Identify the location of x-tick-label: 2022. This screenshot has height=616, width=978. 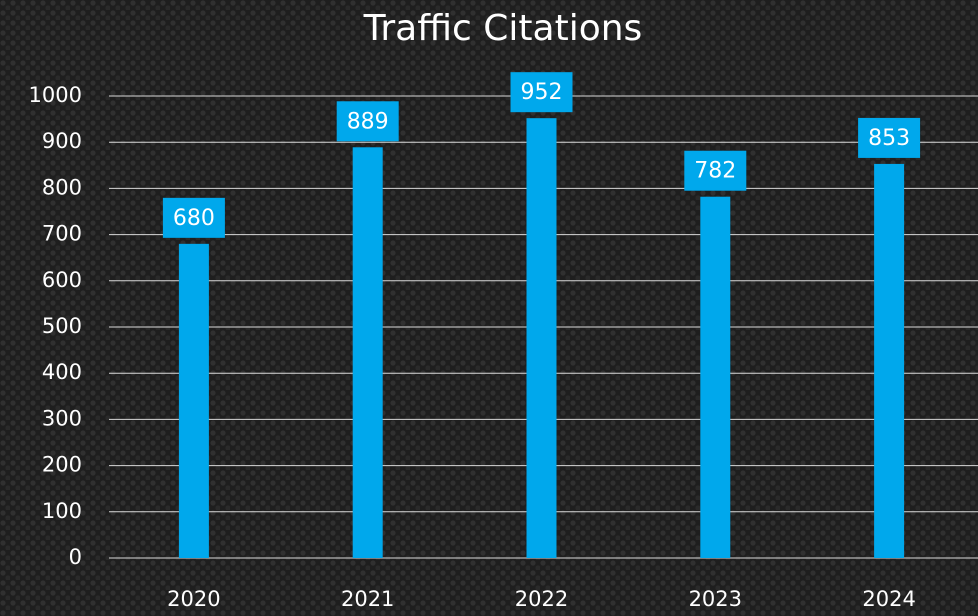
(541, 599).